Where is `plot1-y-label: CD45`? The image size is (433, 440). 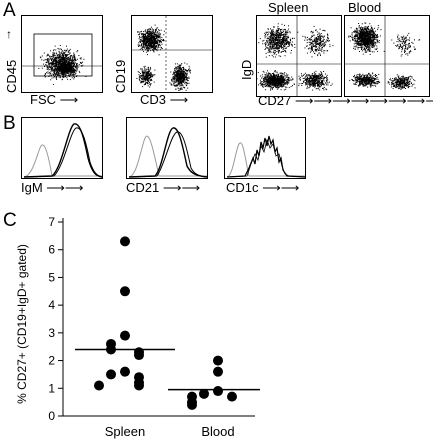 plot1-y-label: CD45 is located at coordinates (11, 76).